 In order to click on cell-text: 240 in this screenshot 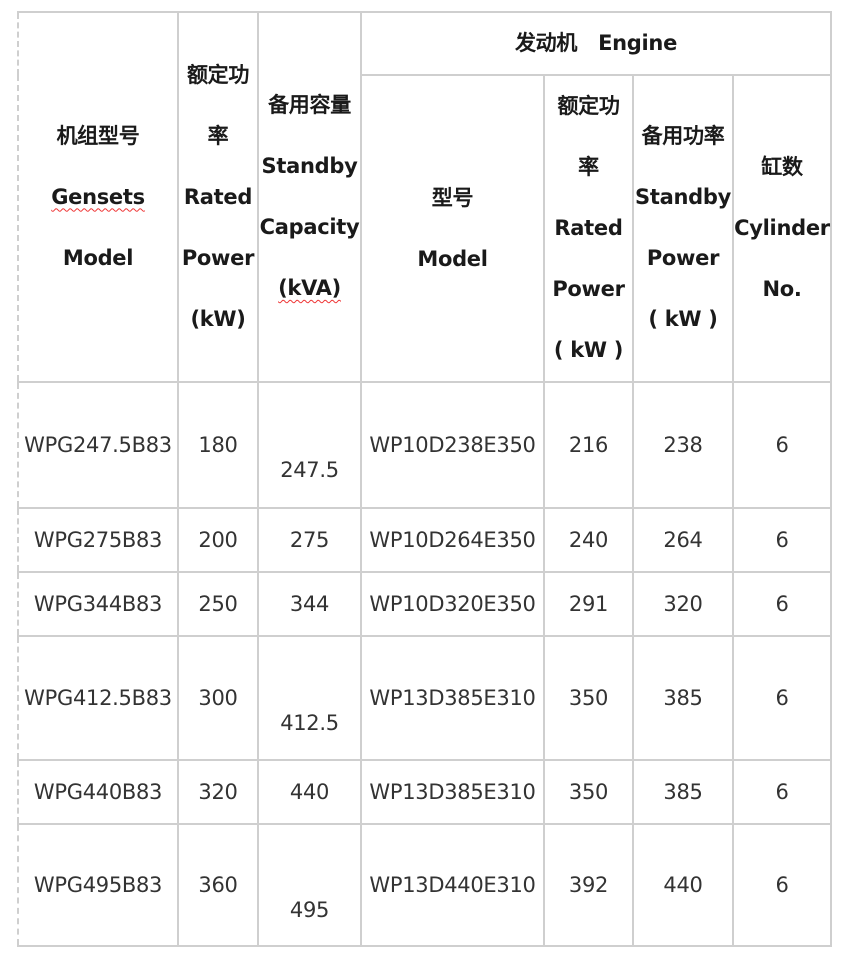, I will do `click(588, 540)`.